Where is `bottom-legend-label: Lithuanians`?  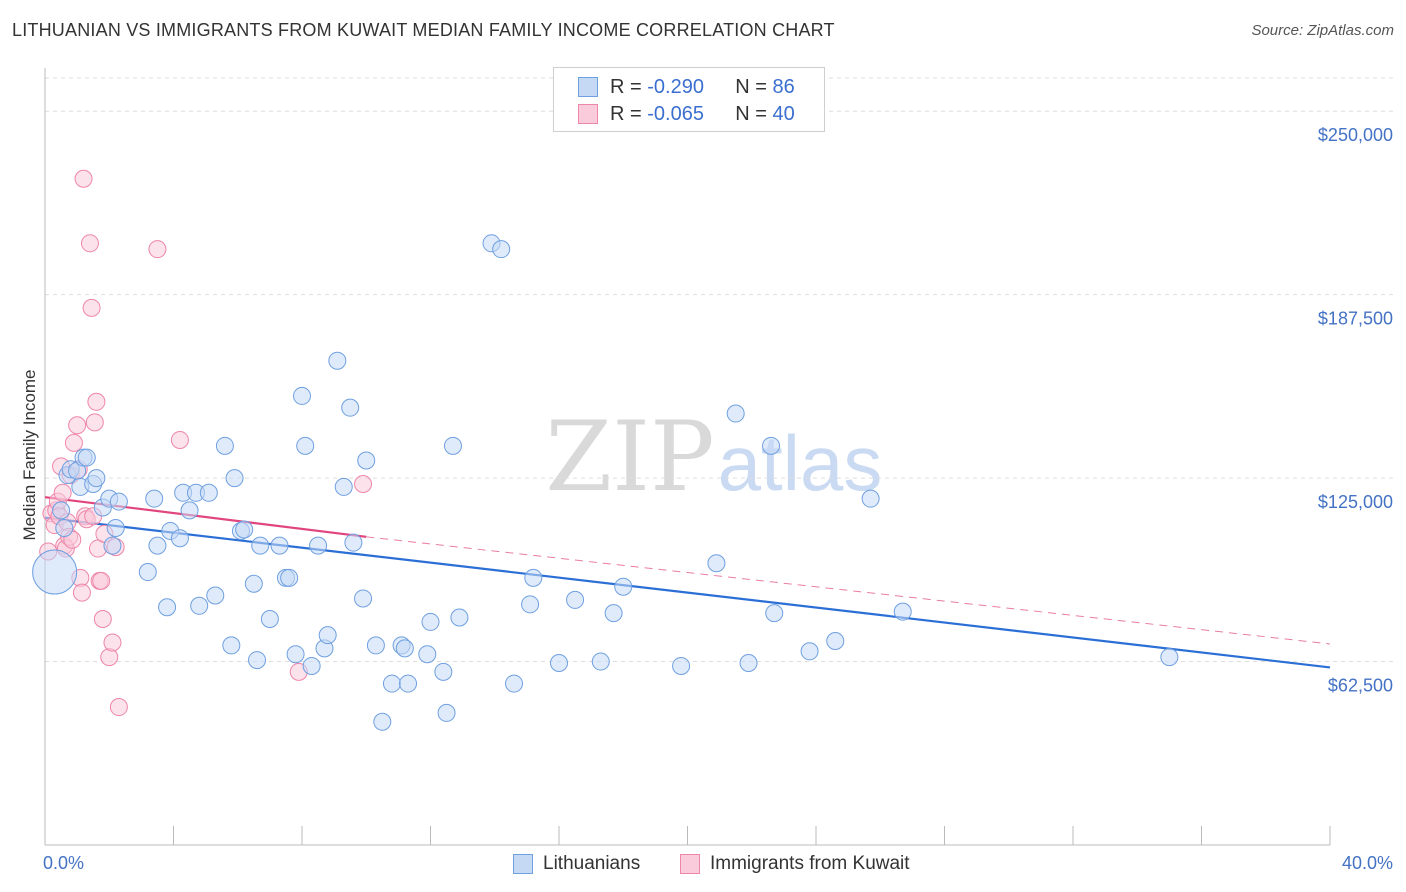 bottom-legend-label: Lithuanians is located at coordinates (592, 863).